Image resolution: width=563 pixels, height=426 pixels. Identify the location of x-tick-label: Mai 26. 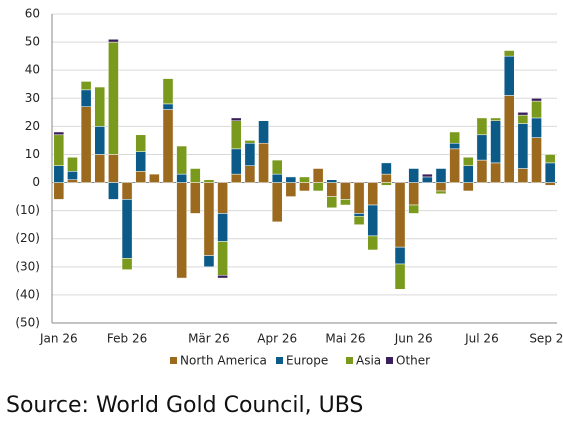
(345, 339).